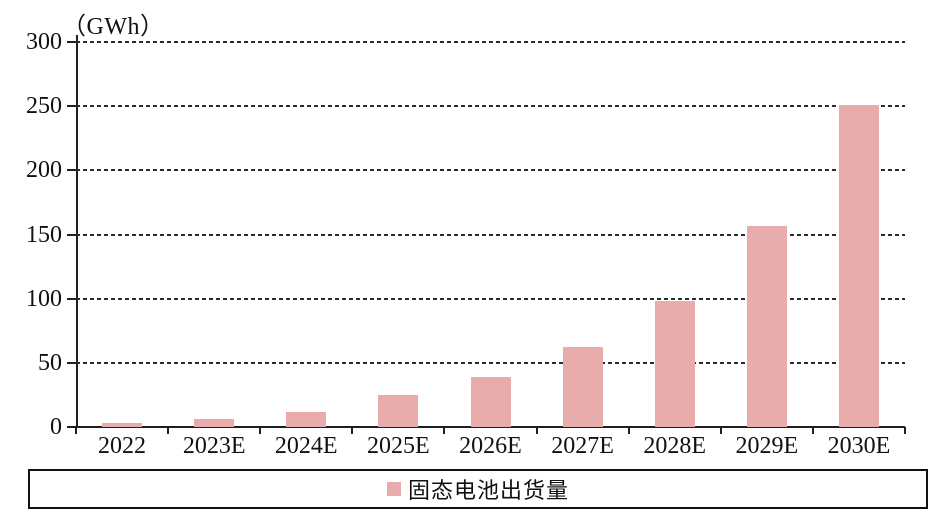 This screenshot has width=937, height=521. I want to click on x-axis-line, so click(490, 427).